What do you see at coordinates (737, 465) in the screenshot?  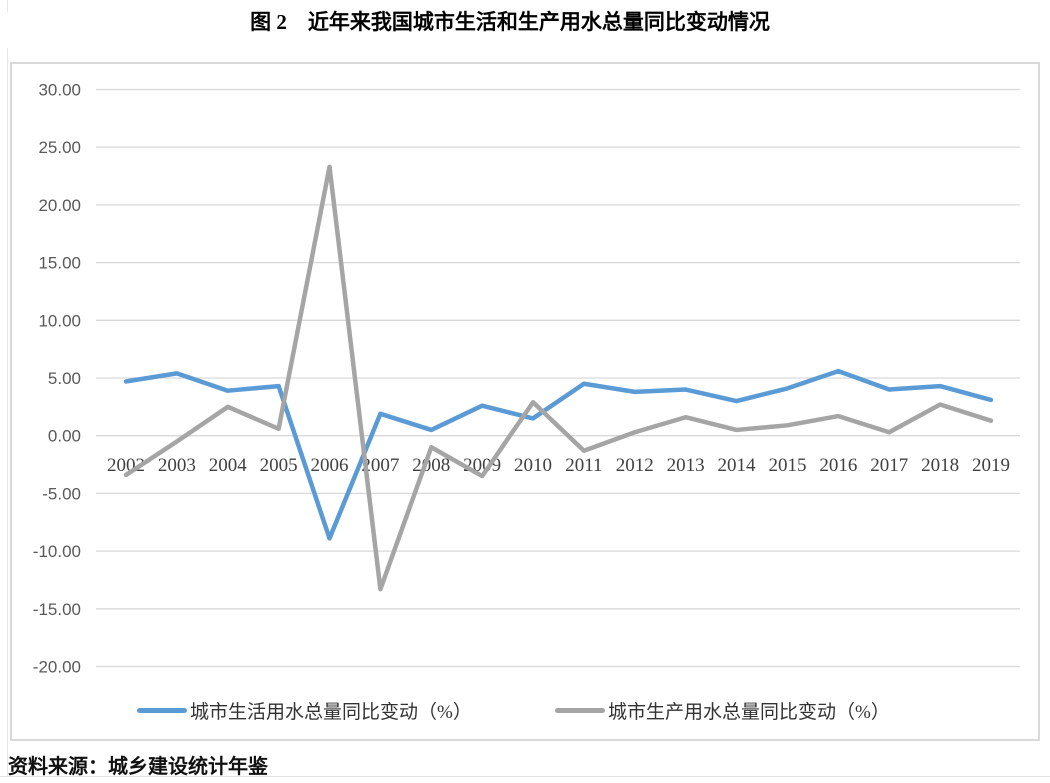 I see `svg-text: 2014` at bounding box center [737, 465].